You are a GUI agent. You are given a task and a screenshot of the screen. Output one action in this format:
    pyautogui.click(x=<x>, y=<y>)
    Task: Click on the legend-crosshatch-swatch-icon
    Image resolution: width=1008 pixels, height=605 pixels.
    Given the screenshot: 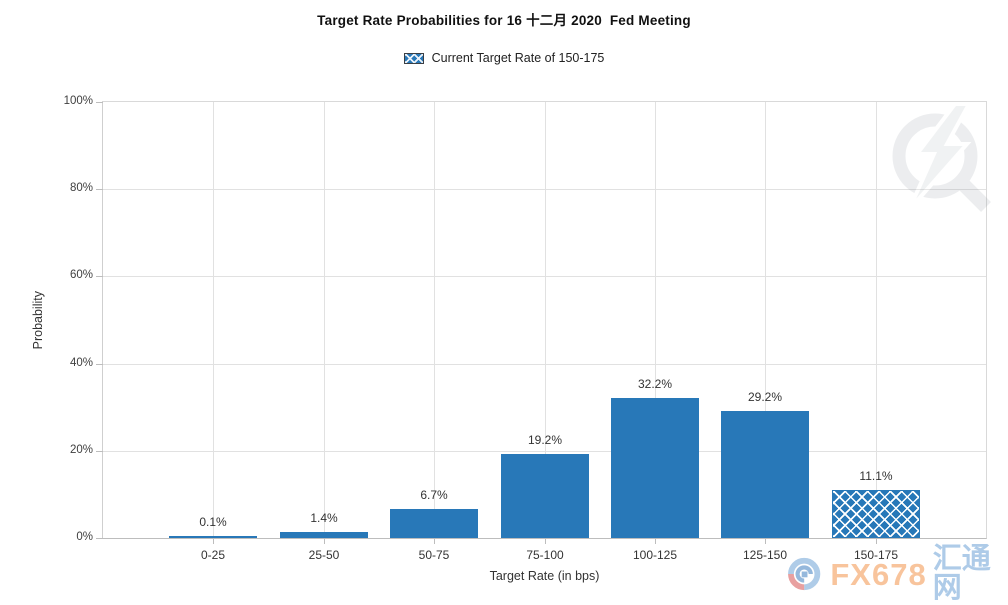 What is the action you would take?
    pyautogui.click(x=413, y=58)
    